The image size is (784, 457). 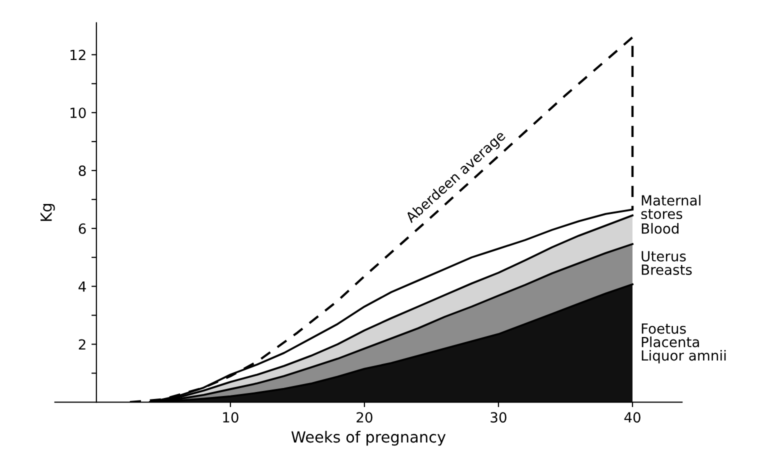 What do you see at coordinates (78, 55) in the screenshot?
I see `y-tick-label: 12` at bounding box center [78, 55].